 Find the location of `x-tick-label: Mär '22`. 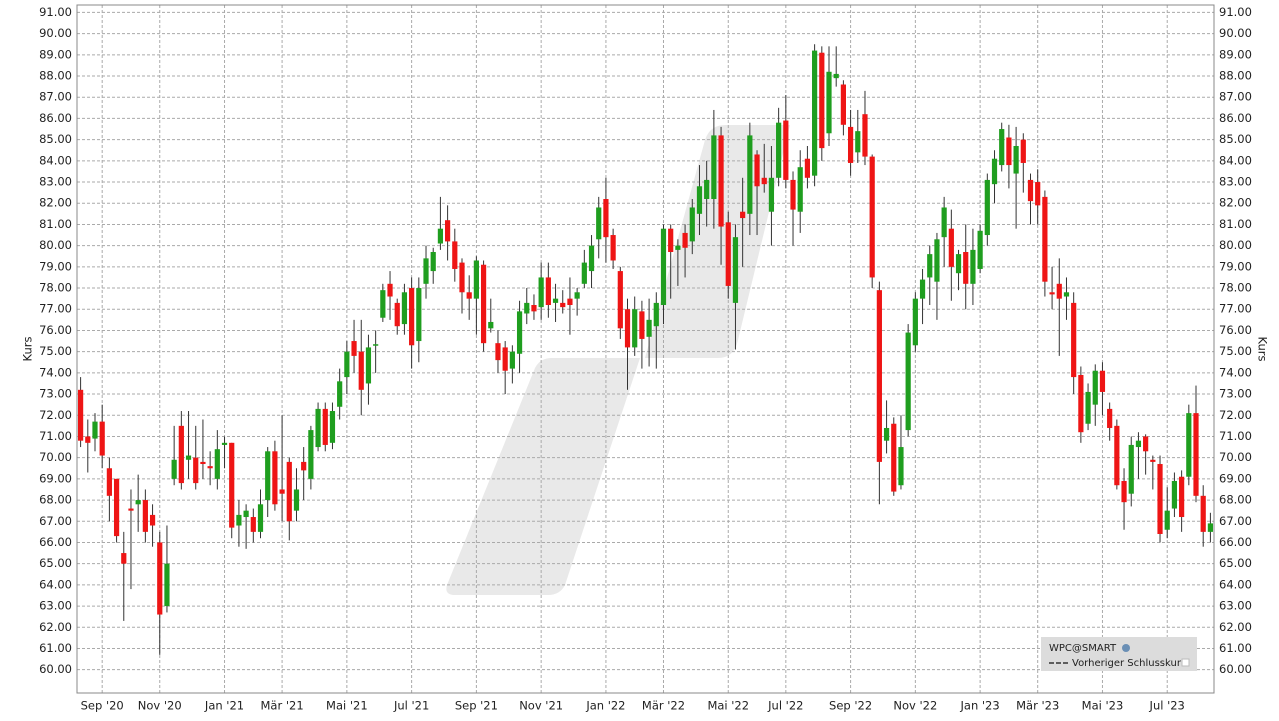

x-tick-label: Mär '22 is located at coordinates (663, 706).